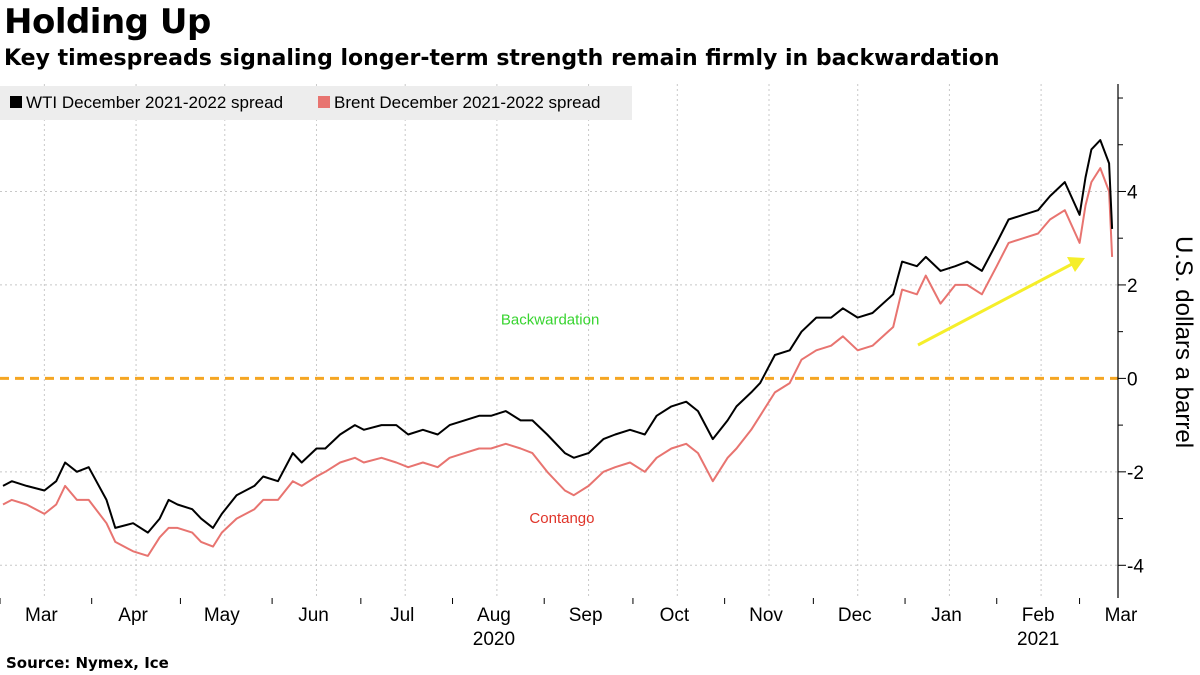 The height and width of the screenshot is (675, 1200). I want to click on x-tick-label: May, so click(222, 615).